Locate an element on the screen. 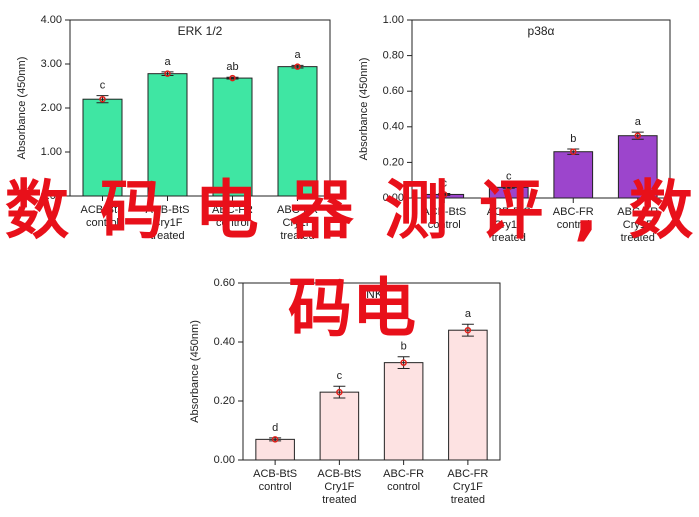 This screenshot has width=699, height=517. significance-letter: ab is located at coordinates (232, 67).